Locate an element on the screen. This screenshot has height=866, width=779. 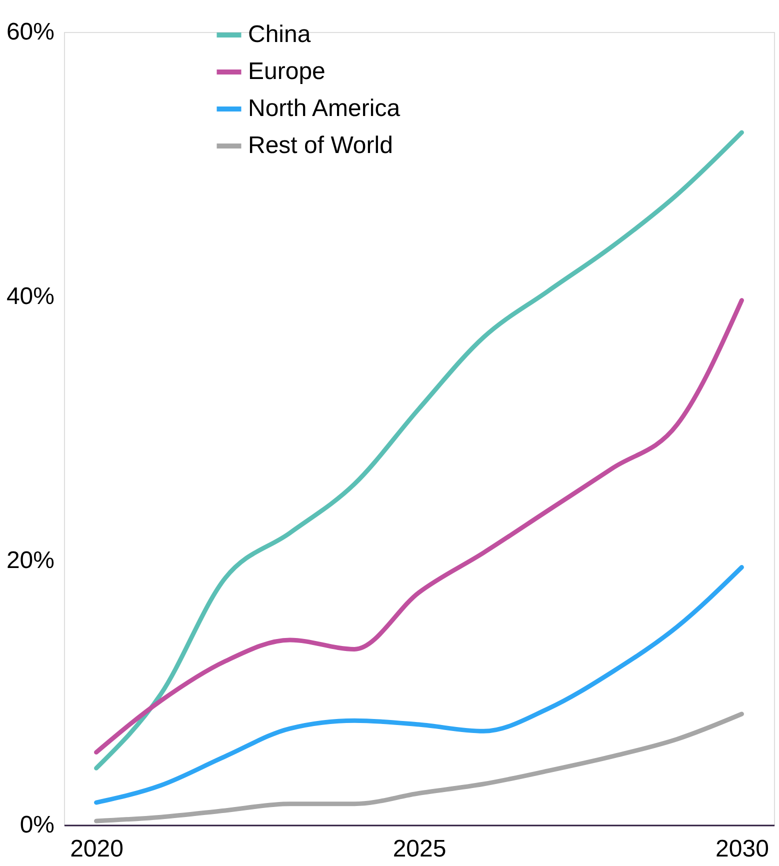
x-tick-label: 2020 is located at coordinates (97, 849).